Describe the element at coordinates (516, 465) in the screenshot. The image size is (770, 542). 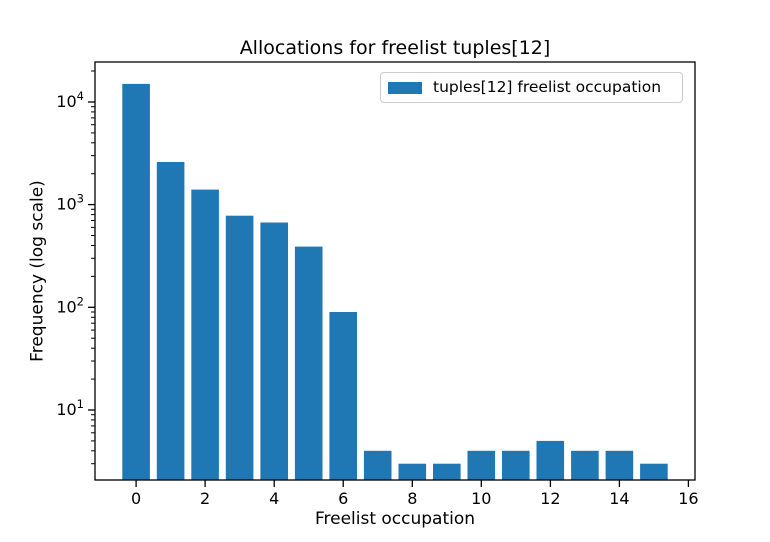
I see `bar-x11` at that location.